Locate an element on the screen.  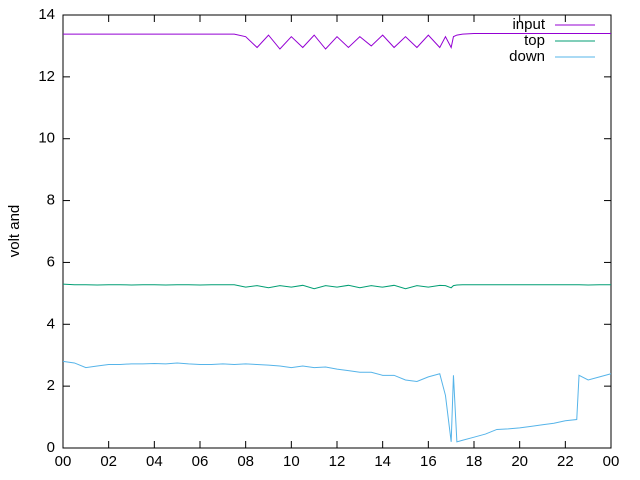
x-tick-label: 16 is located at coordinates (428, 461).